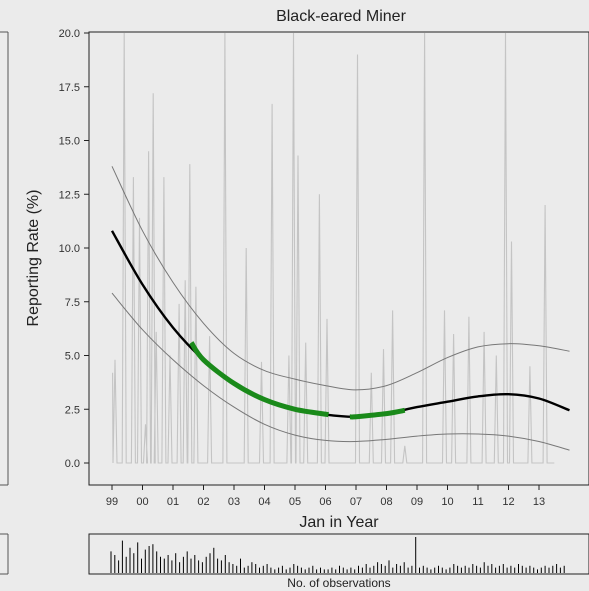  Describe the element at coordinates (33, 258) in the screenshot. I see `y-axis-label: Reporting Rate (%)` at that location.